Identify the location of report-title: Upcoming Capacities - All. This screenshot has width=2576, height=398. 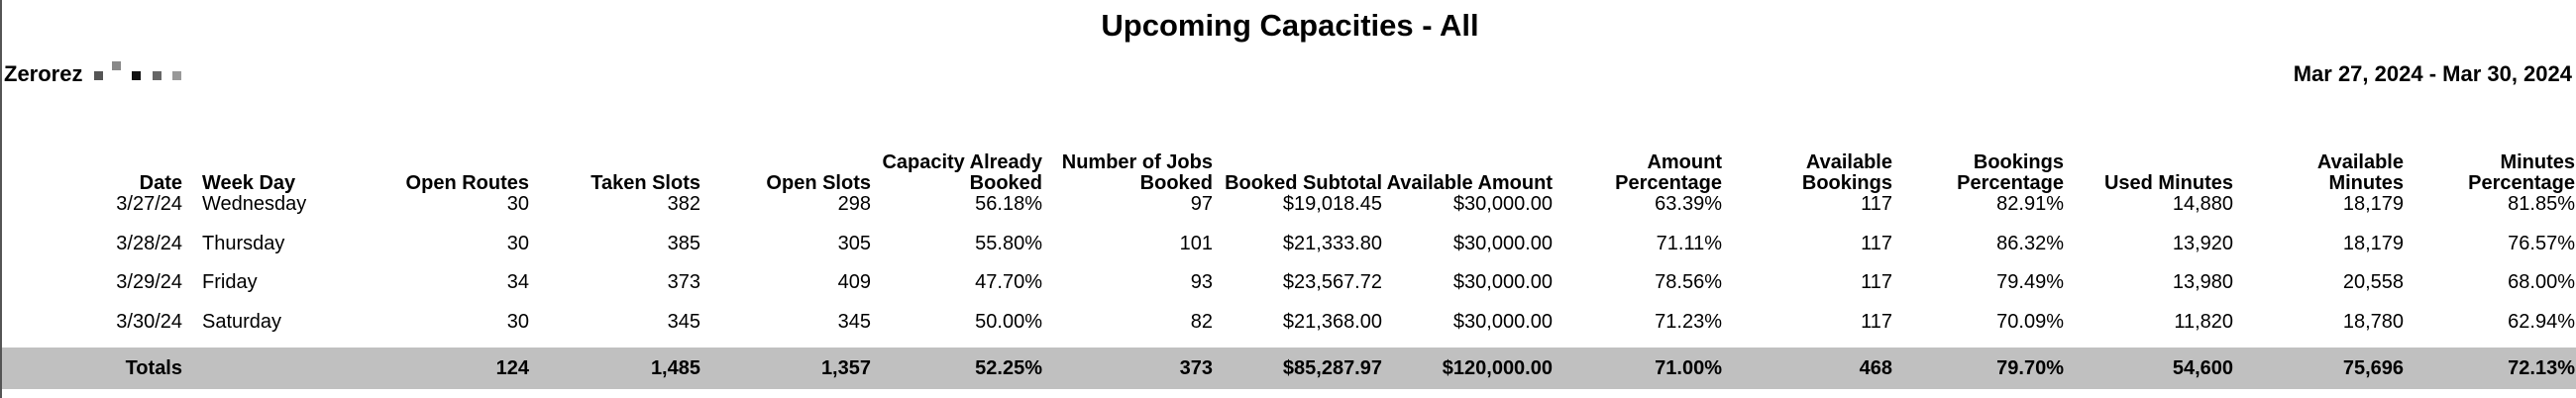
(1290, 26).